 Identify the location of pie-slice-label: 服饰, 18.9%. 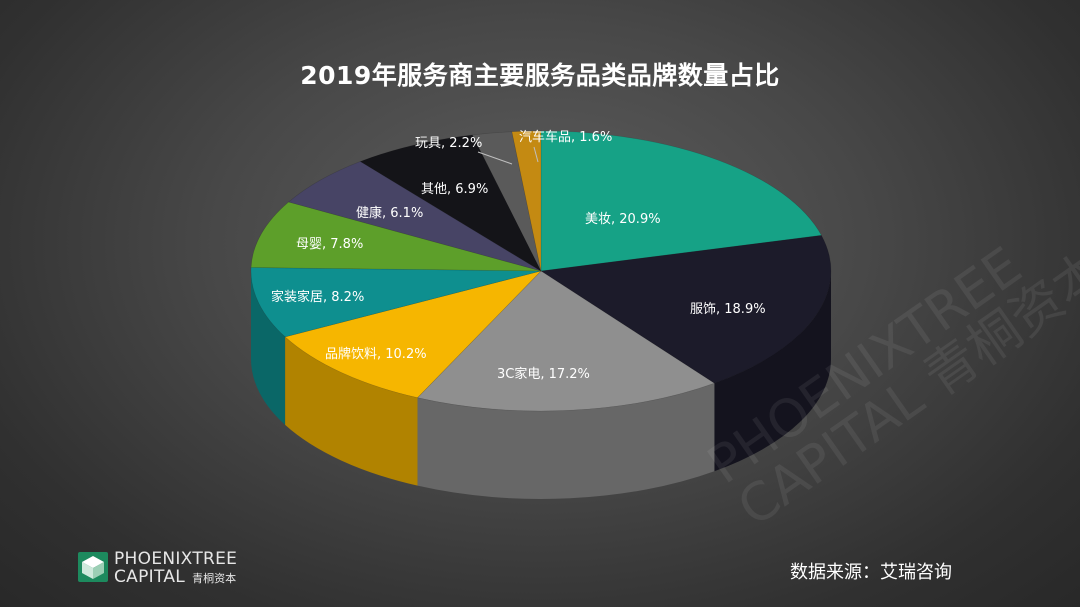
(728, 309).